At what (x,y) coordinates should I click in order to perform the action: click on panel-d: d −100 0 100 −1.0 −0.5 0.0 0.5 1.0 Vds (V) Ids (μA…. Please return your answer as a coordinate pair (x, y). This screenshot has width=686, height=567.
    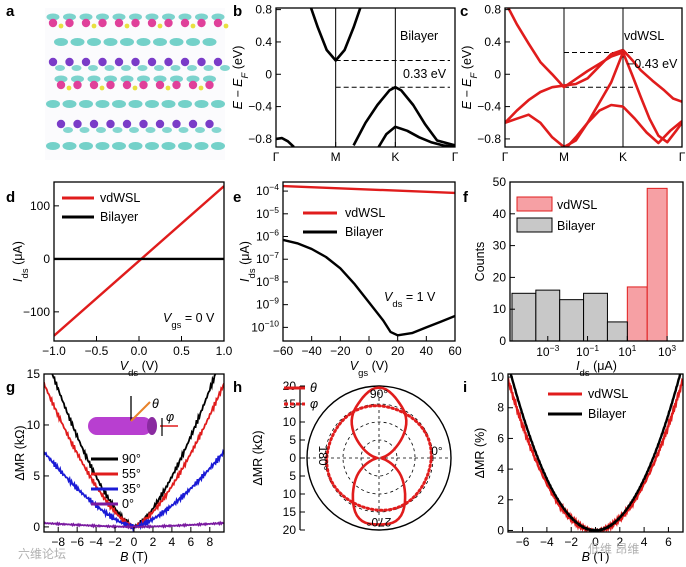
    Looking at the image, I should click on (119, 280).